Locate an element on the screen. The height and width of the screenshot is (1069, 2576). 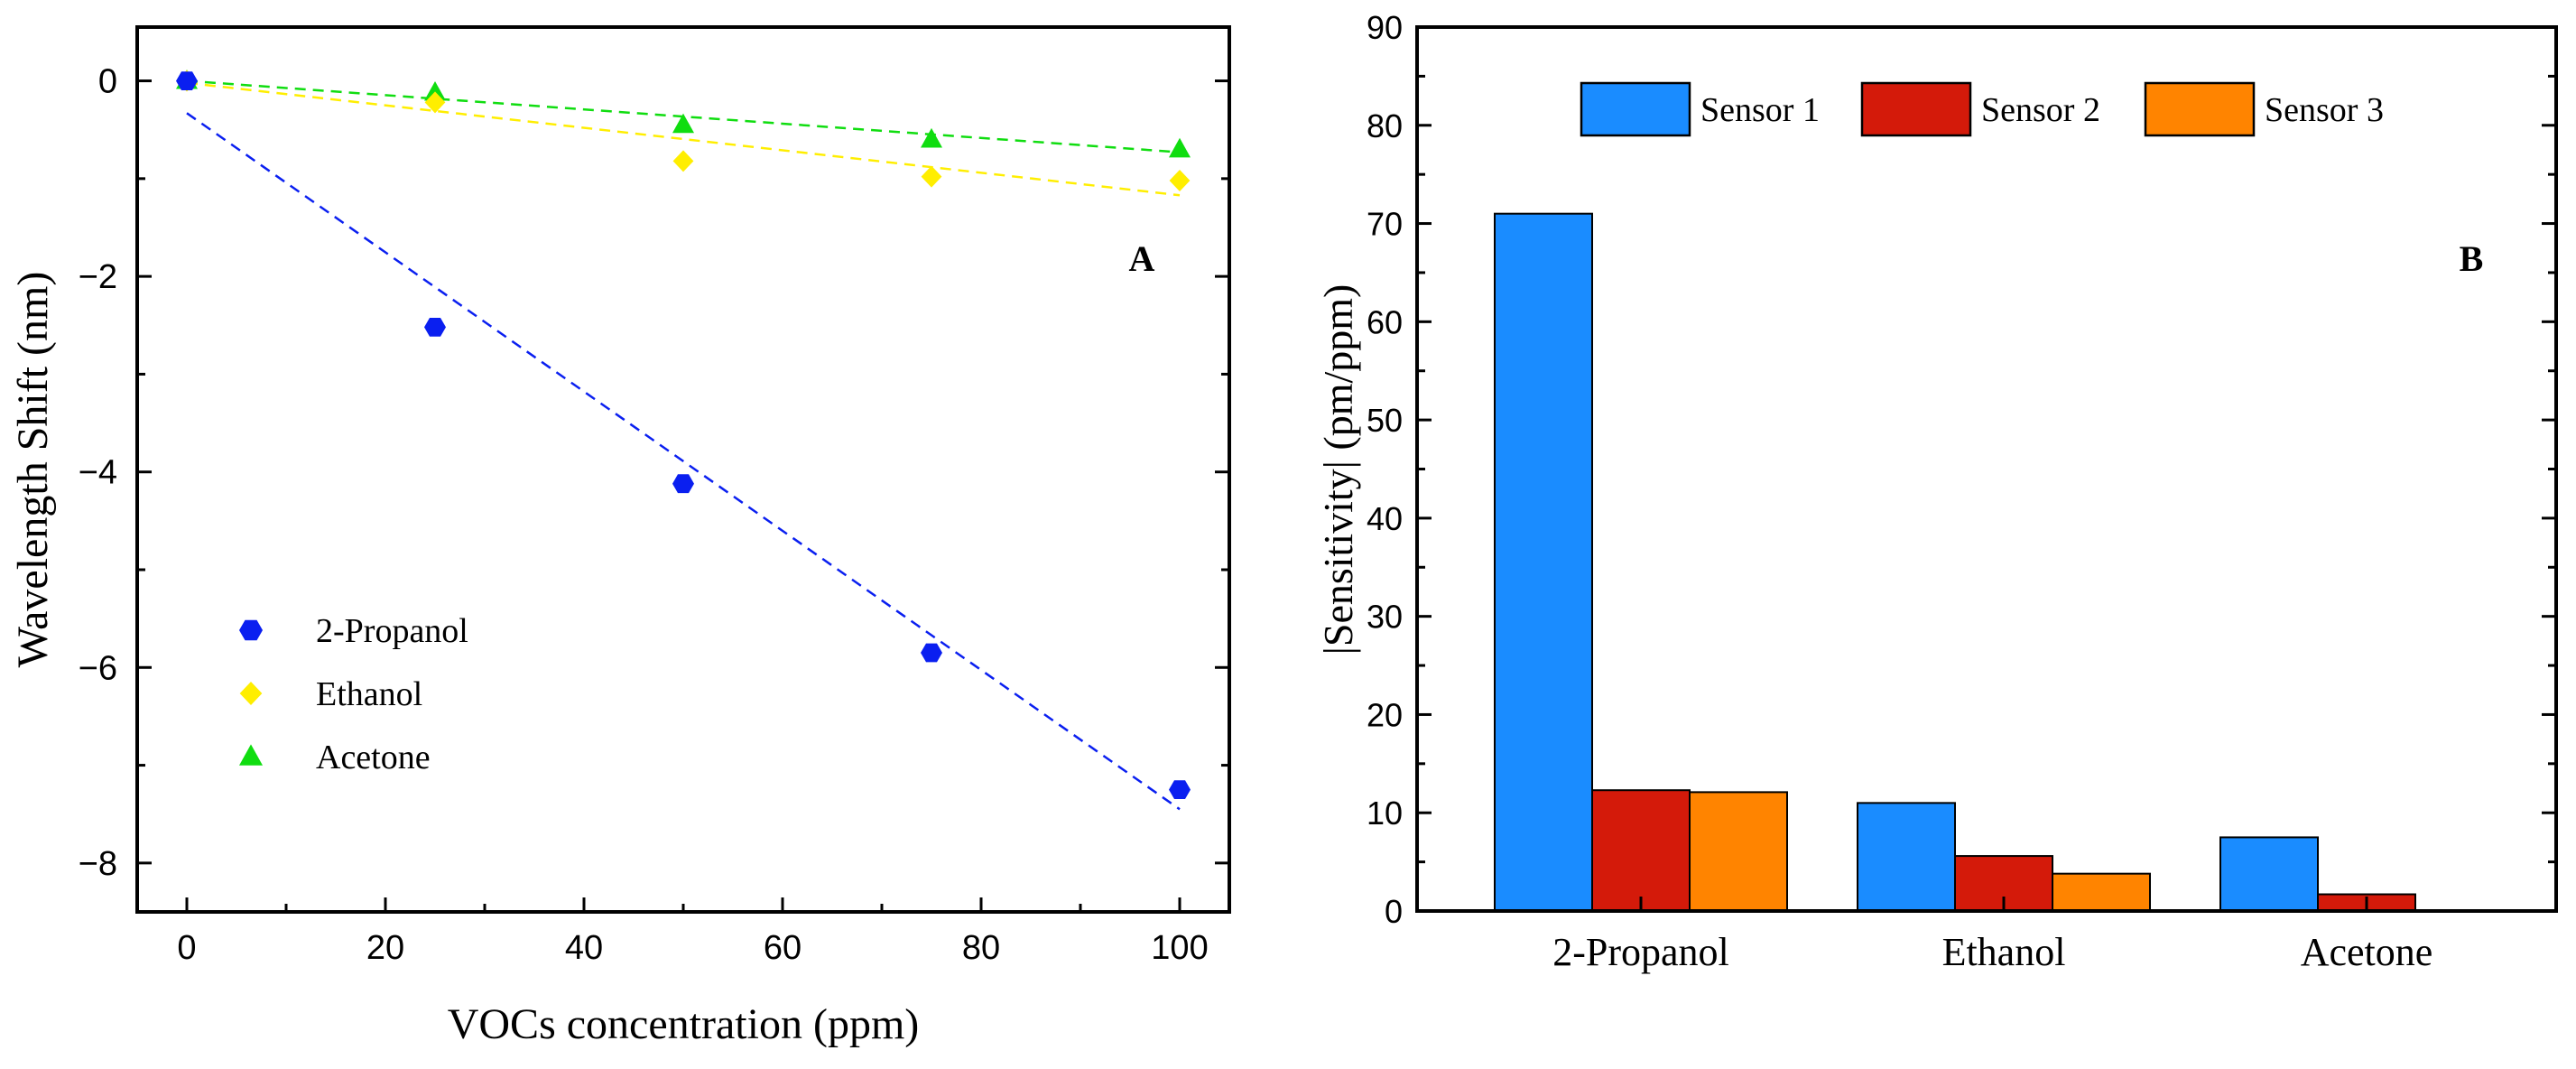
a-xtick-label-100: 100 is located at coordinates (1179, 948).